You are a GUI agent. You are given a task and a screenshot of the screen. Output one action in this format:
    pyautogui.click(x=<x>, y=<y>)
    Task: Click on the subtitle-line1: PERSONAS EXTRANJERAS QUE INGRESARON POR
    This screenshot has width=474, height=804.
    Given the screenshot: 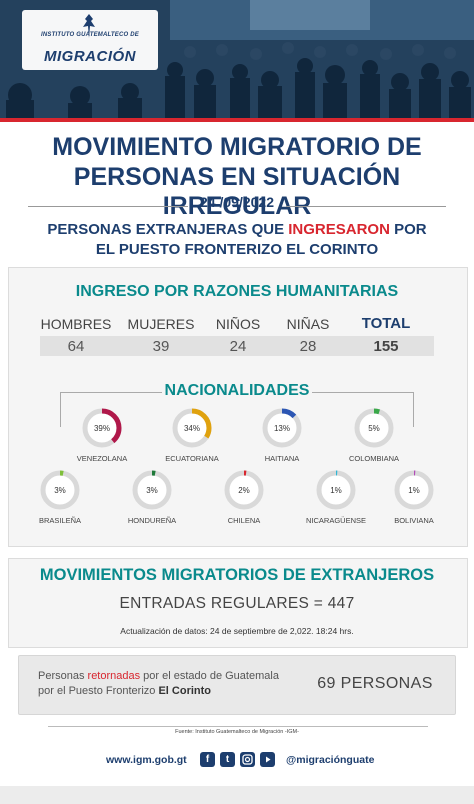 What is the action you would take?
    pyautogui.click(x=237, y=229)
    